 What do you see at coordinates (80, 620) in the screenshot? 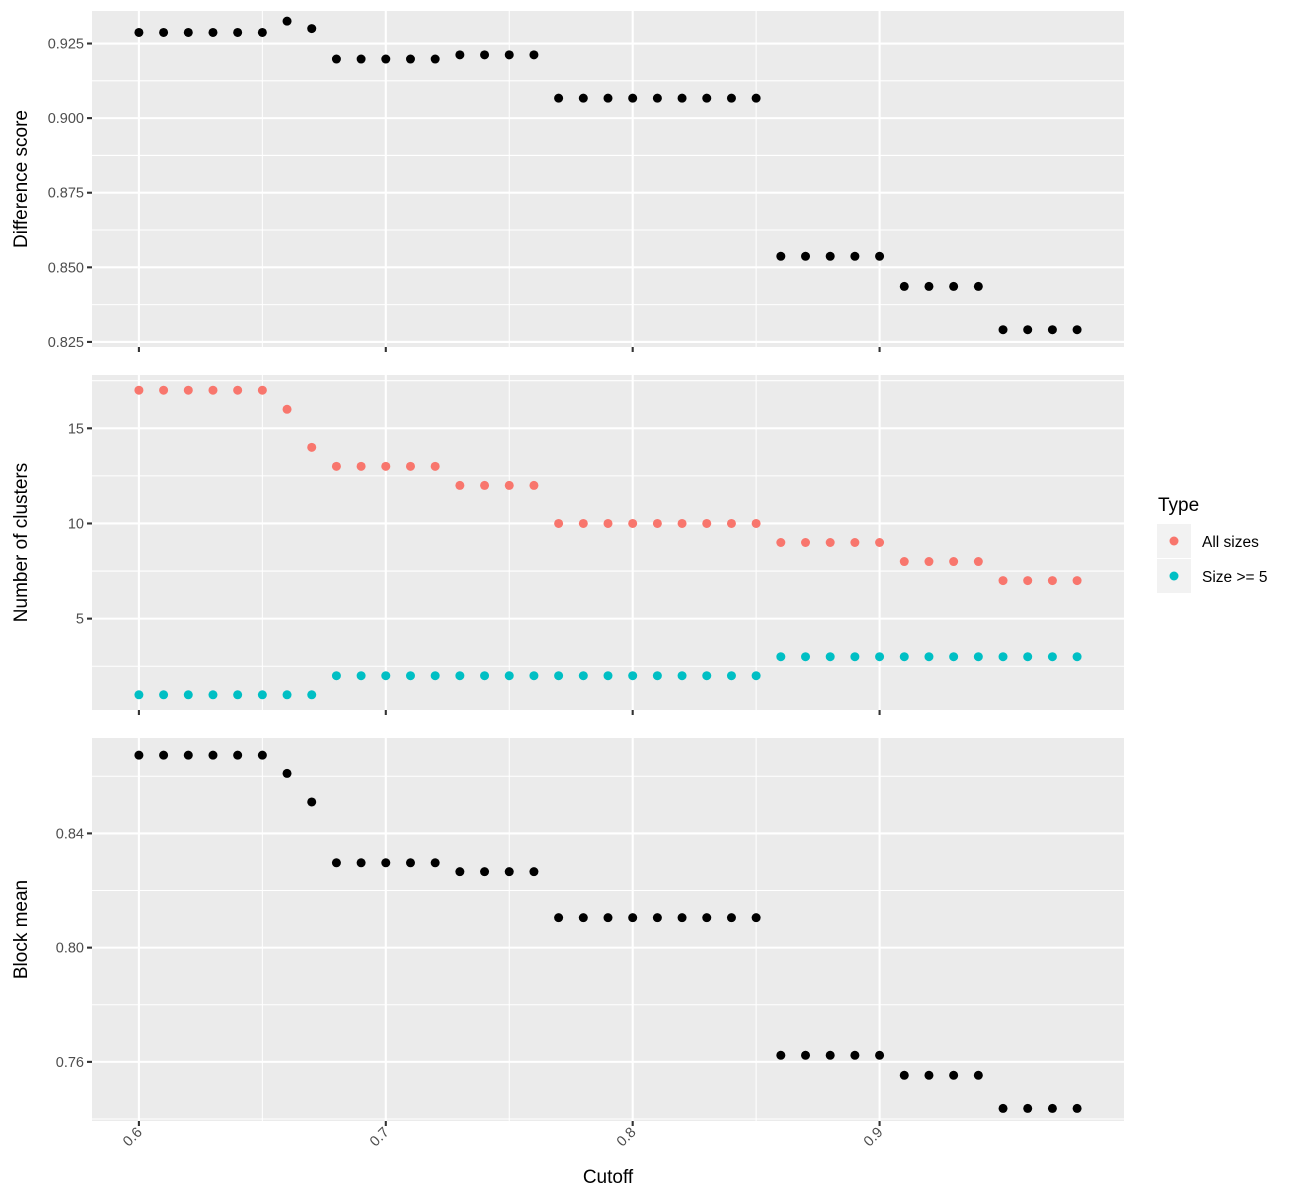
I see `y-tick-label: 5` at bounding box center [80, 620].